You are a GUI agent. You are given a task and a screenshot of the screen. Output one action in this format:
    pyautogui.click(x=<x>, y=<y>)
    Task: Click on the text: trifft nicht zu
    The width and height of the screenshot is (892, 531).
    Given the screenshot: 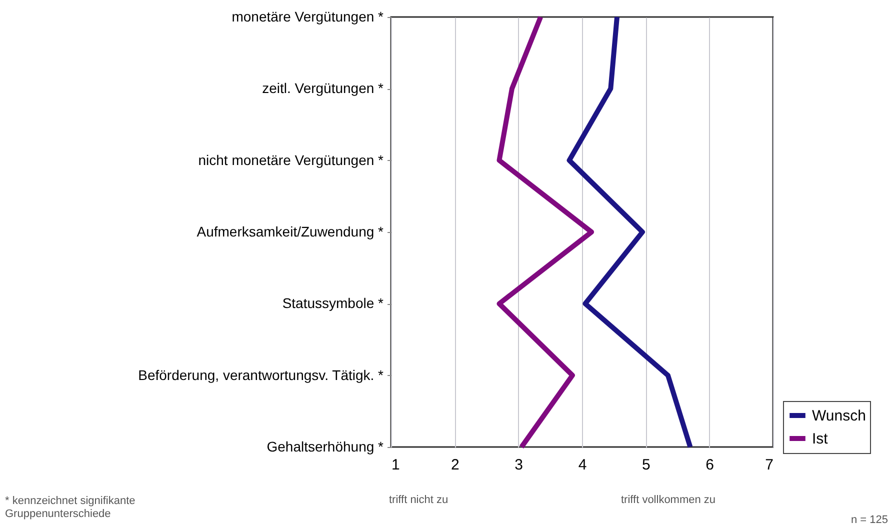 What is the action you would take?
    pyautogui.click(x=418, y=500)
    